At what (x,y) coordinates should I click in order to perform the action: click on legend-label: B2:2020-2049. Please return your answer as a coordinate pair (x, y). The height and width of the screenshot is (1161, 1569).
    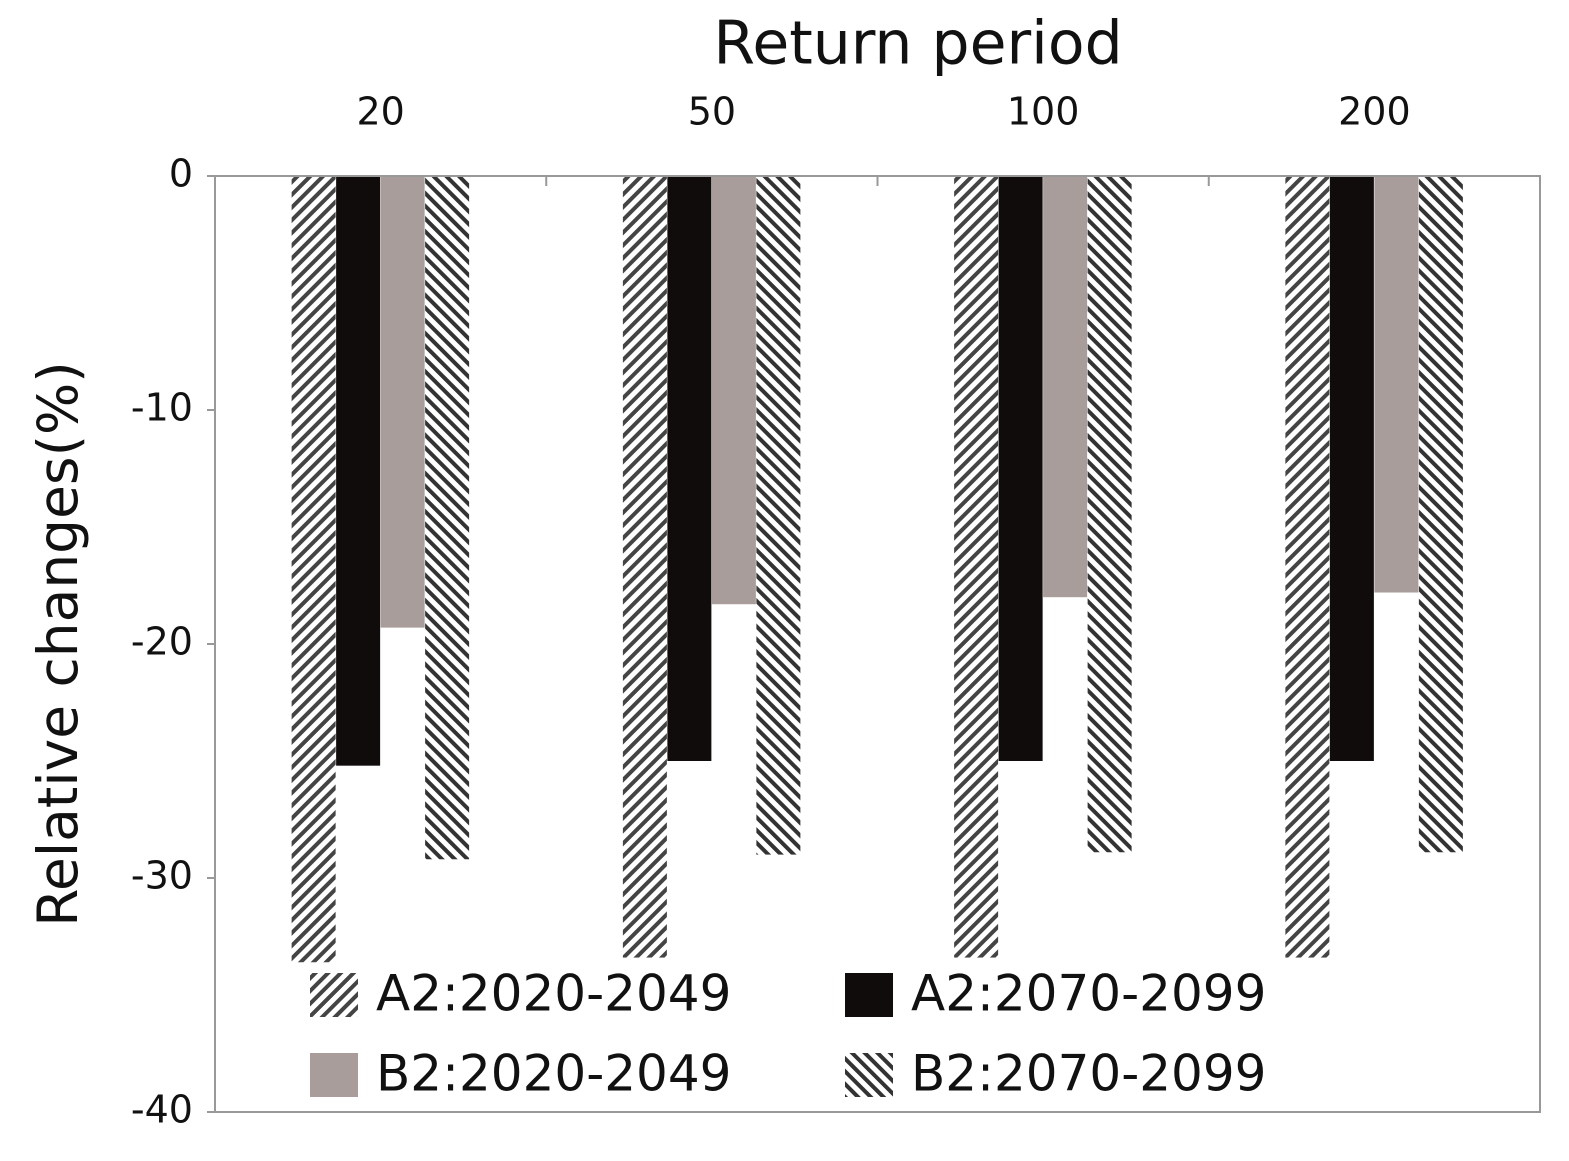
    Looking at the image, I should click on (554, 1074).